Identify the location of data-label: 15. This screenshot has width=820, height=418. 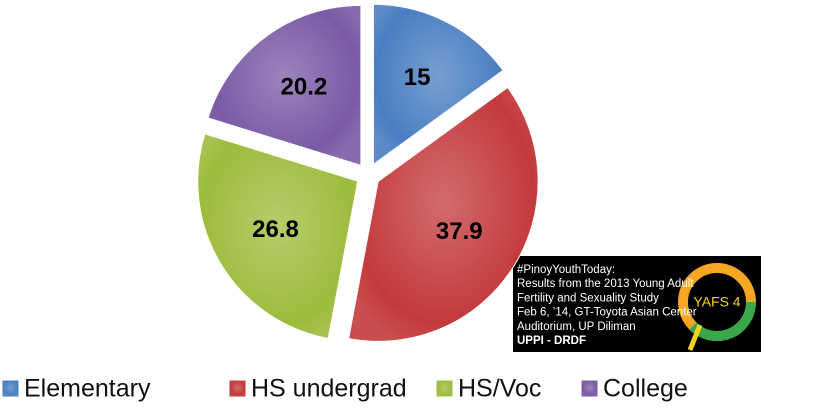
(417, 77).